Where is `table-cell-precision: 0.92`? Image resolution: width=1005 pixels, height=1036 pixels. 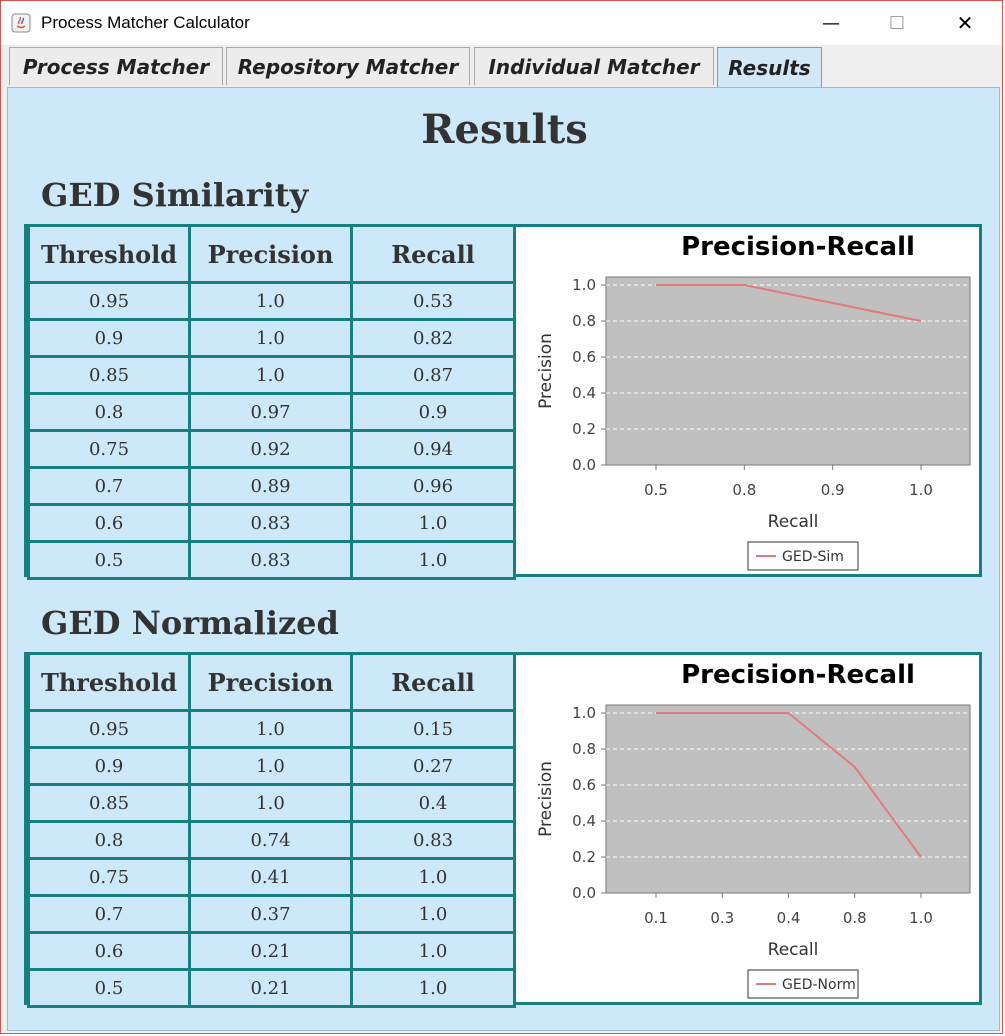 table-cell-precision: 0.92 is located at coordinates (270, 449).